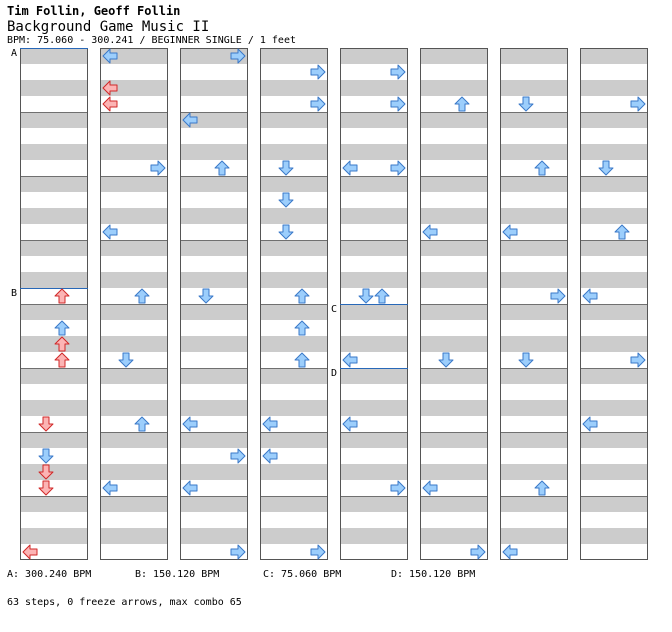  I want to click on song-artist: Tim Follin, Geoff Follin, so click(94, 11).